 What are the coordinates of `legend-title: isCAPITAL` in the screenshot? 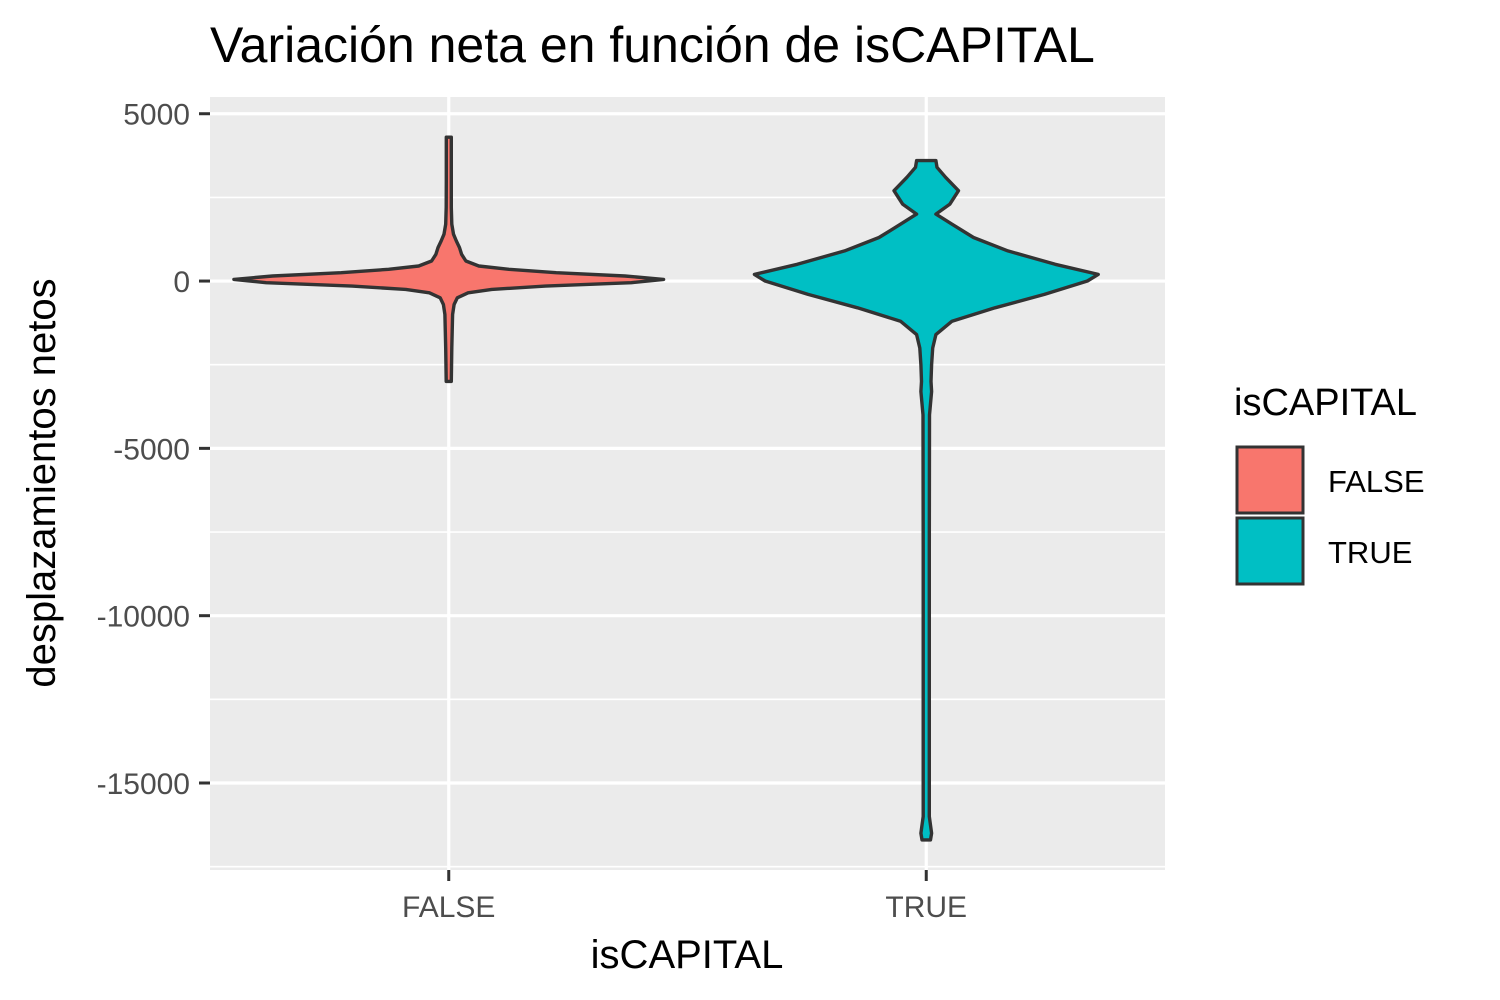 It's located at (1325, 403).